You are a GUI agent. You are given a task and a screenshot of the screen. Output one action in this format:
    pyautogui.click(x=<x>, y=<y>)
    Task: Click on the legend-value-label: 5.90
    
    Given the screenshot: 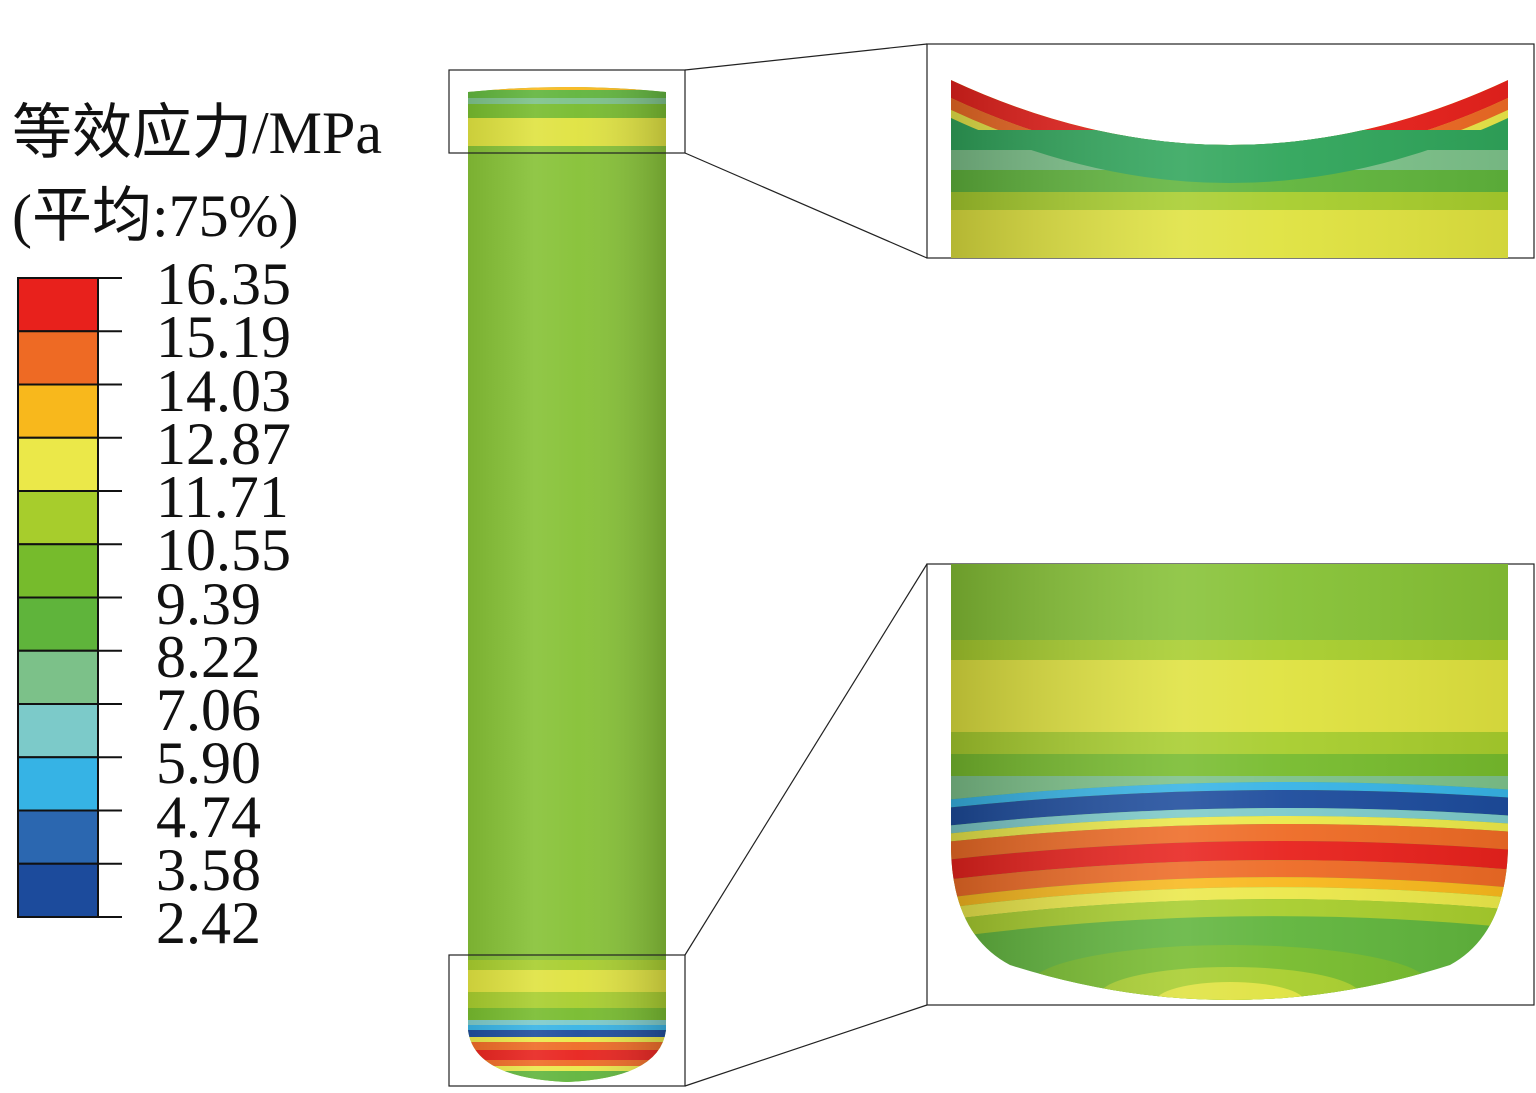 What is the action you would take?
    pyautogui.click(x=208, y=763)
    